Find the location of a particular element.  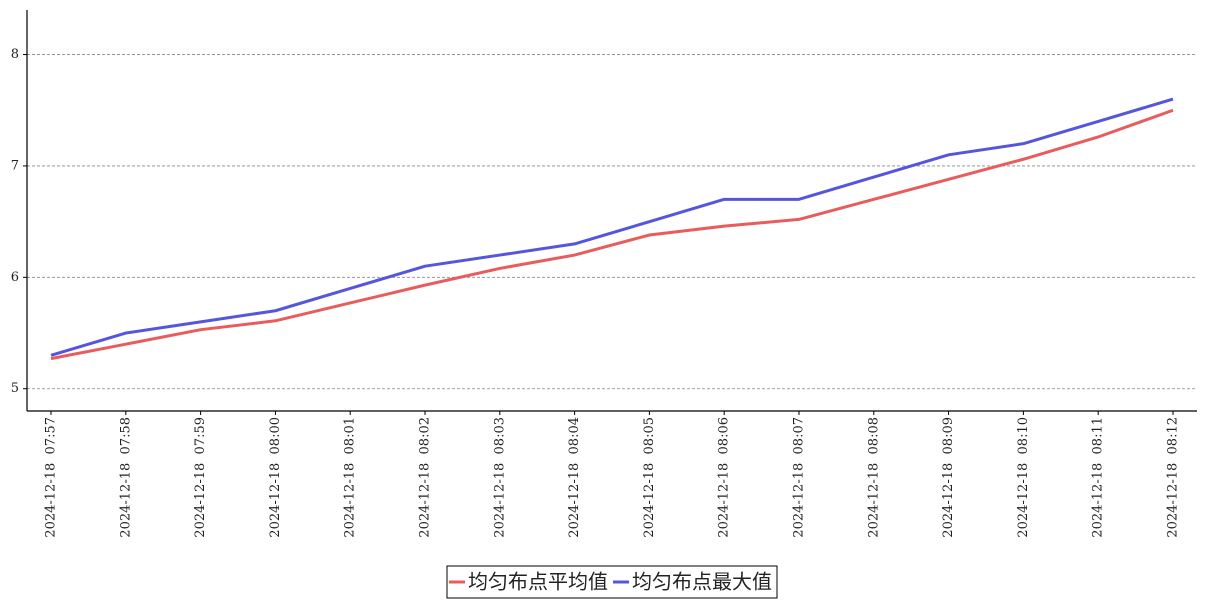

x-tick-label: 2024-12-18 08:04 is located at coordinates (574, 477).